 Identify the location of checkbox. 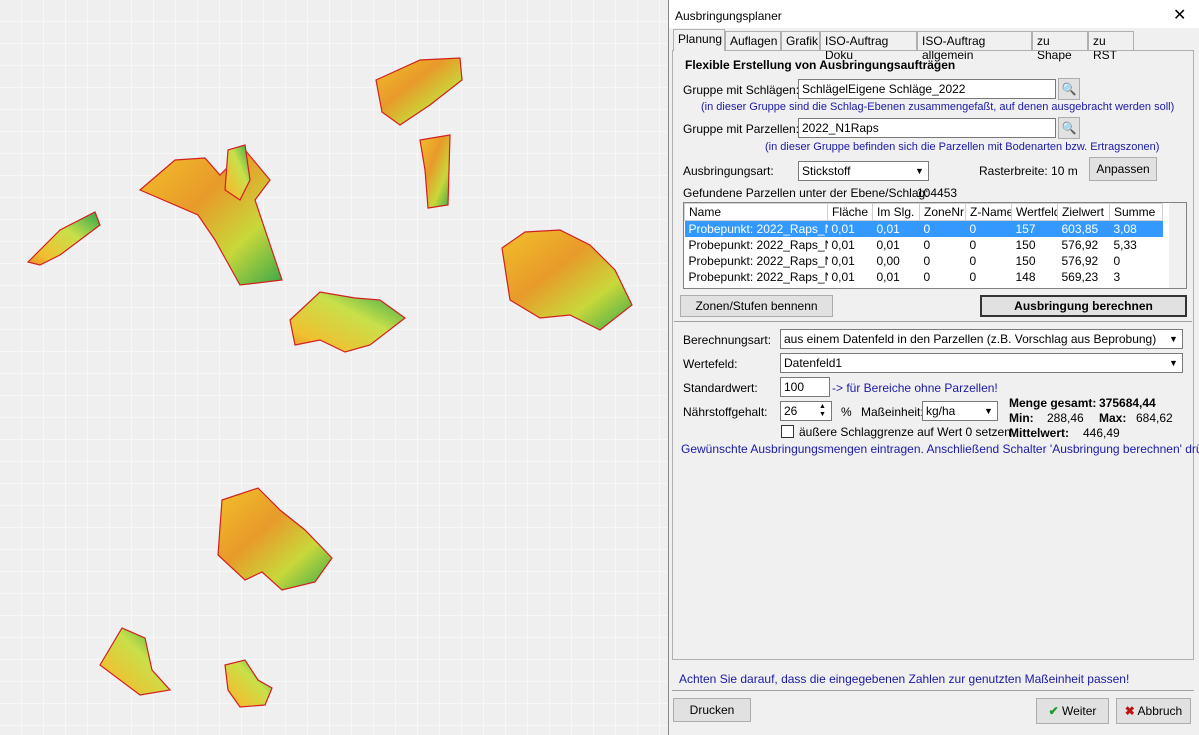
(787, 431).